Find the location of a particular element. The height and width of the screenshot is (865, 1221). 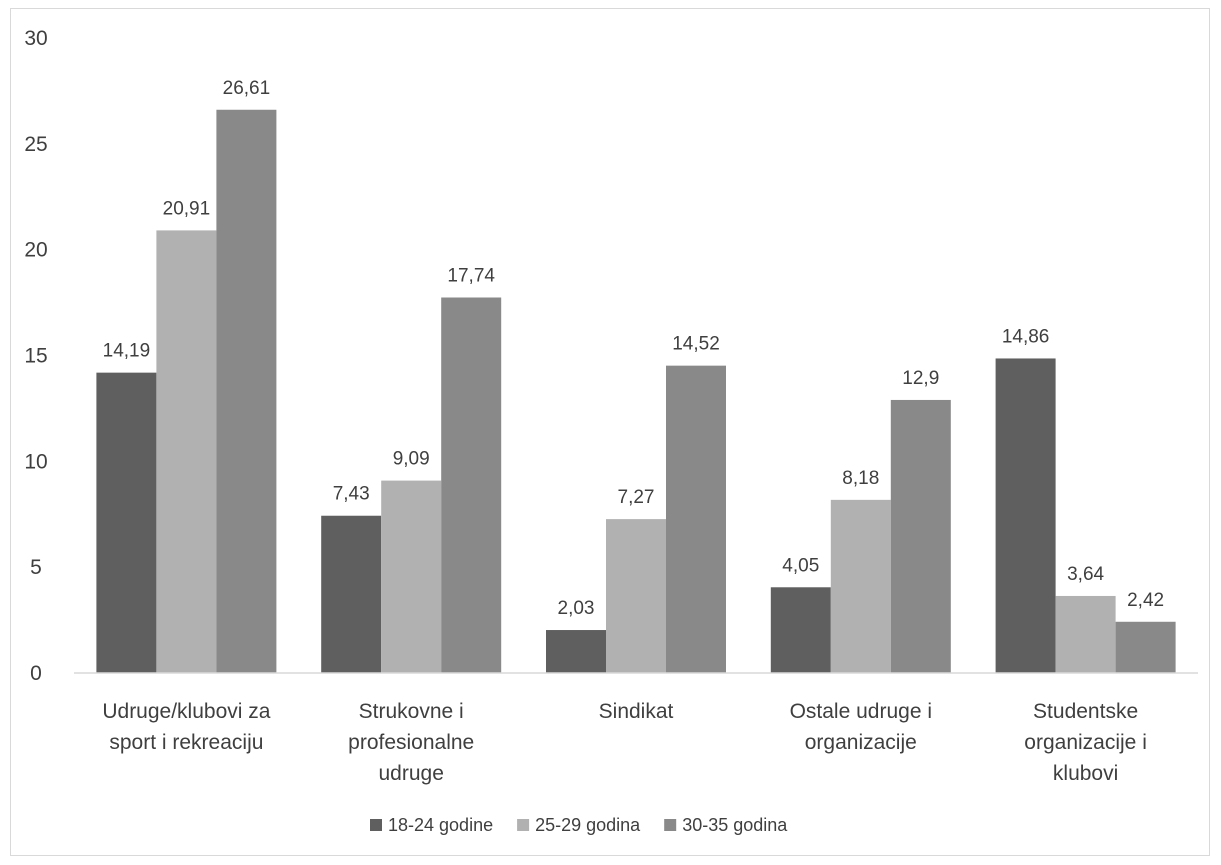

category-label-3-line-1: organizacije is located at coordinates (861, 742).